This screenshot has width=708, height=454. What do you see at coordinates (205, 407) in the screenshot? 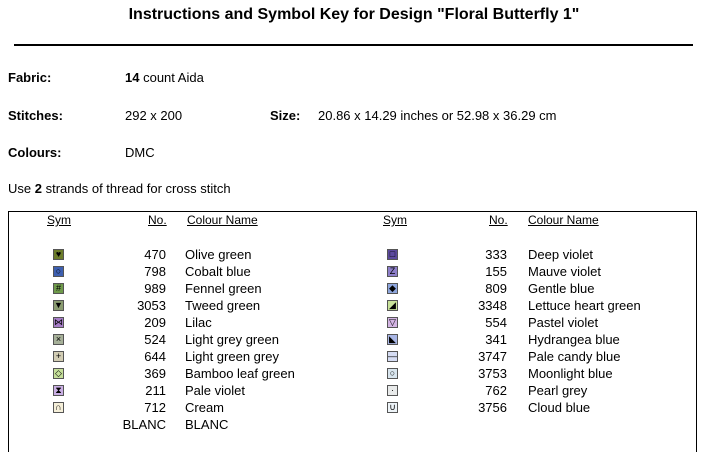
I see `colour-name: Cream` at bounding box center [205, 407].